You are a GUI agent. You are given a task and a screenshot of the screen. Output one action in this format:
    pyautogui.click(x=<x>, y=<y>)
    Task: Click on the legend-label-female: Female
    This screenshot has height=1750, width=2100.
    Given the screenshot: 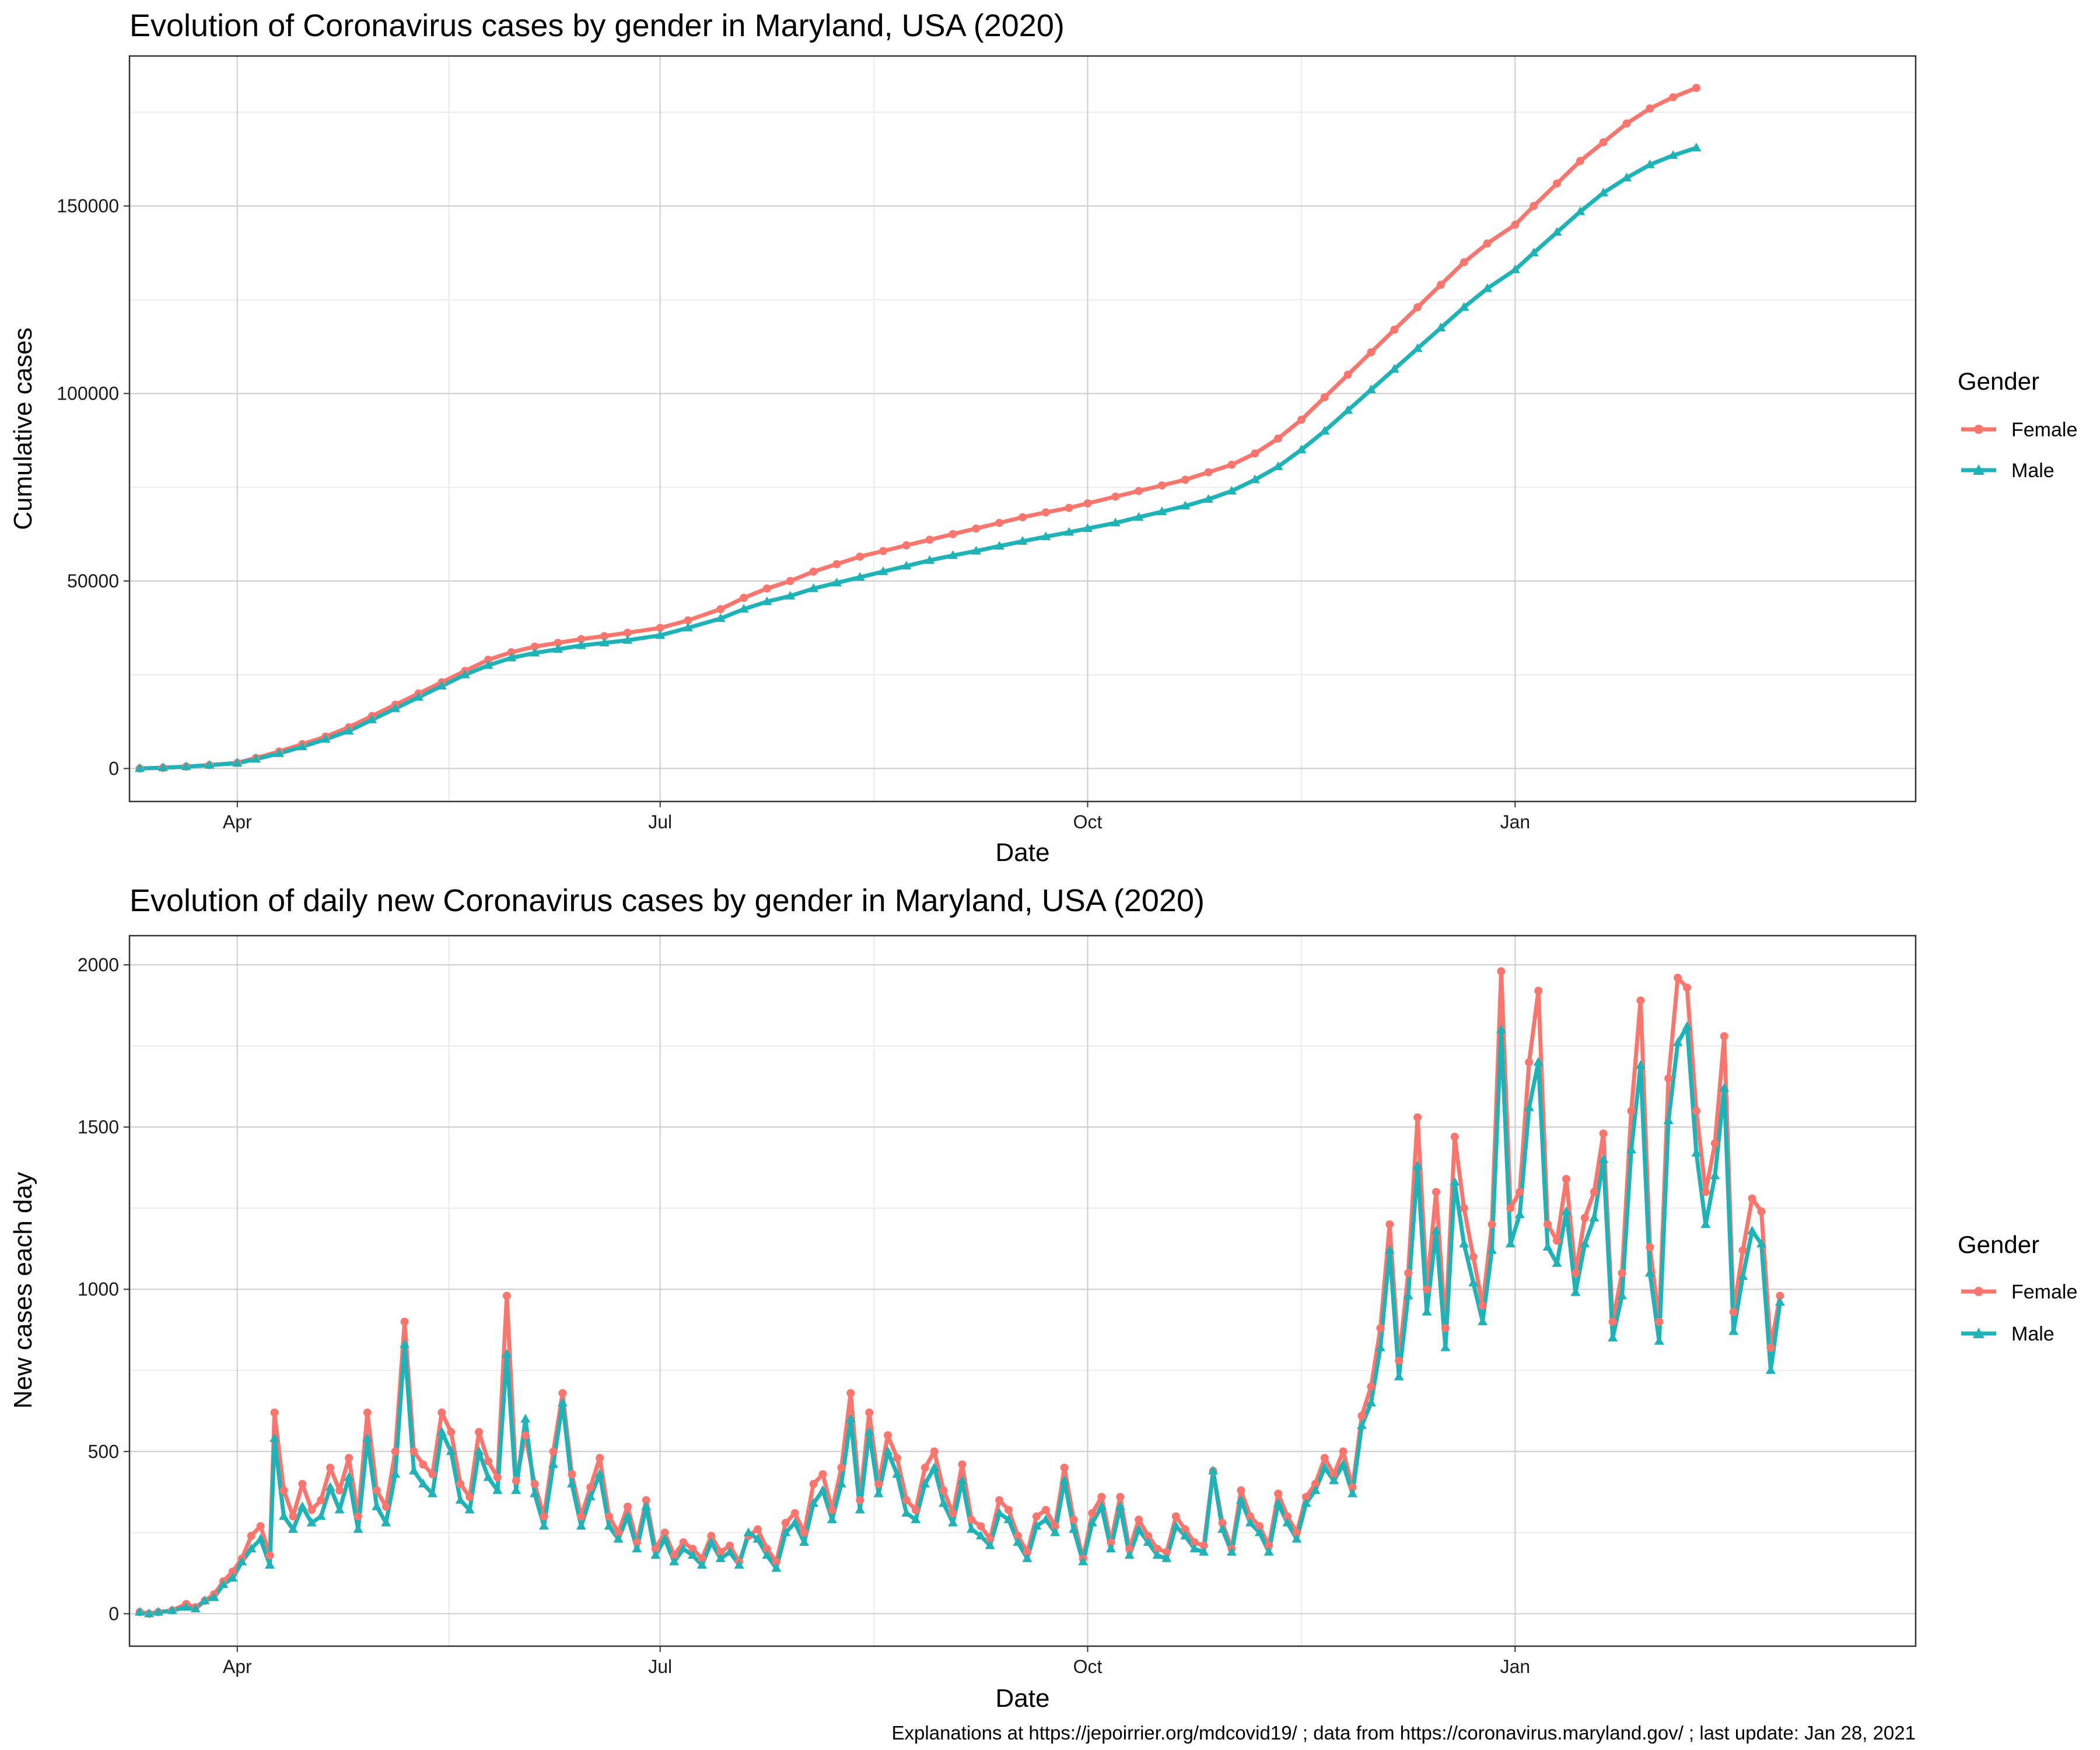 What is the action you would take?
    pyautogui.click(x=2044, y=430)
    